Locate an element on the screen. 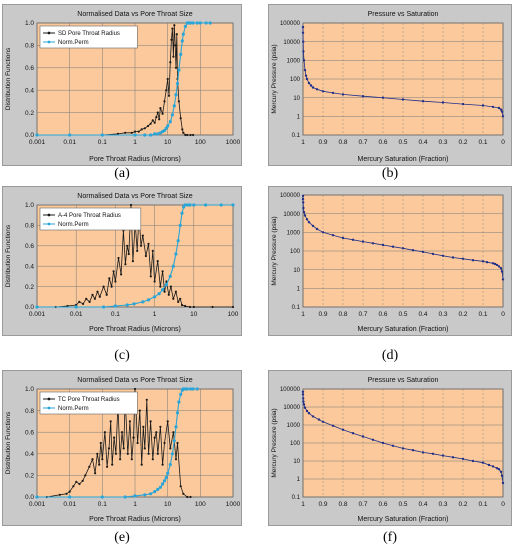  x-tick-label: 100 is located at coordinates (200, 504).